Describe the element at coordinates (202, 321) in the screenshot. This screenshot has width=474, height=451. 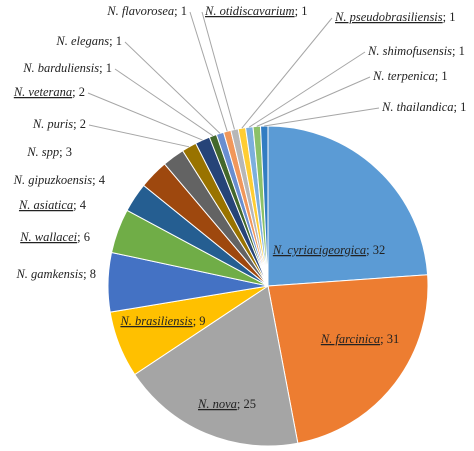
I see `value-label: 9` at that location.